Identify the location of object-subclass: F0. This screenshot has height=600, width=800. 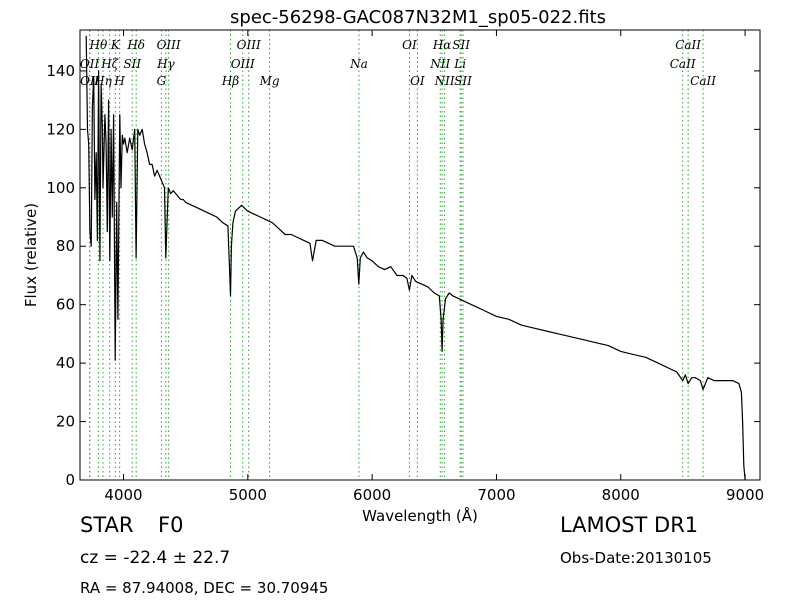
(171, 525).